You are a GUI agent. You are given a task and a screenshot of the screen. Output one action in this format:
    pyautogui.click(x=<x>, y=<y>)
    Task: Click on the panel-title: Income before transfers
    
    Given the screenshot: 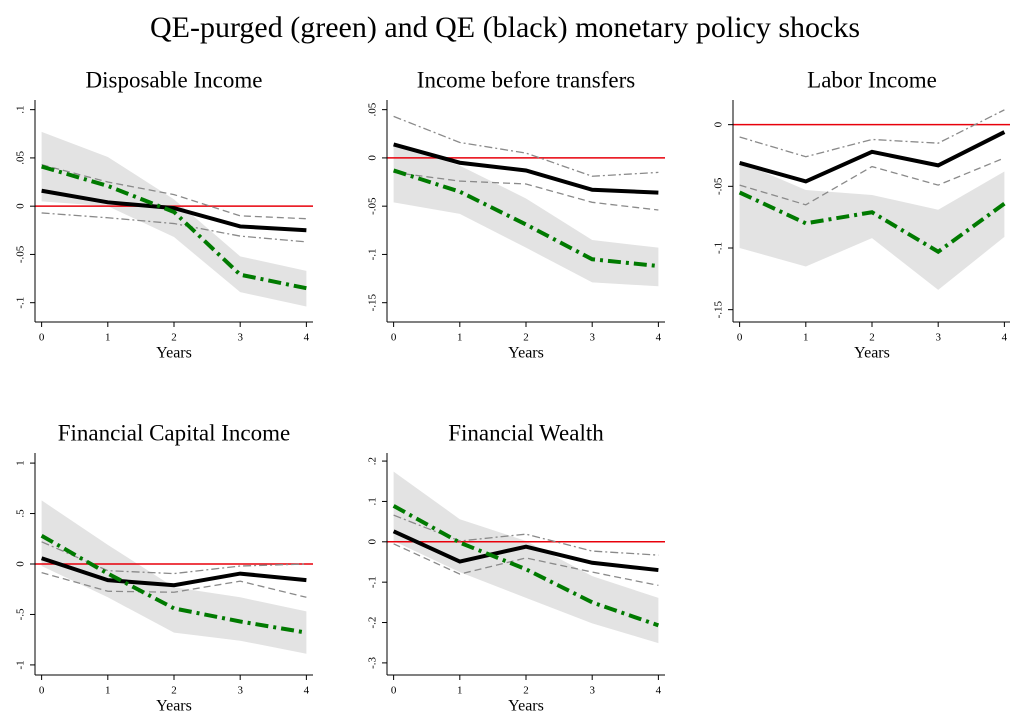 What is the action you would take?
    pyautogui.click(x=526, y=79)
    